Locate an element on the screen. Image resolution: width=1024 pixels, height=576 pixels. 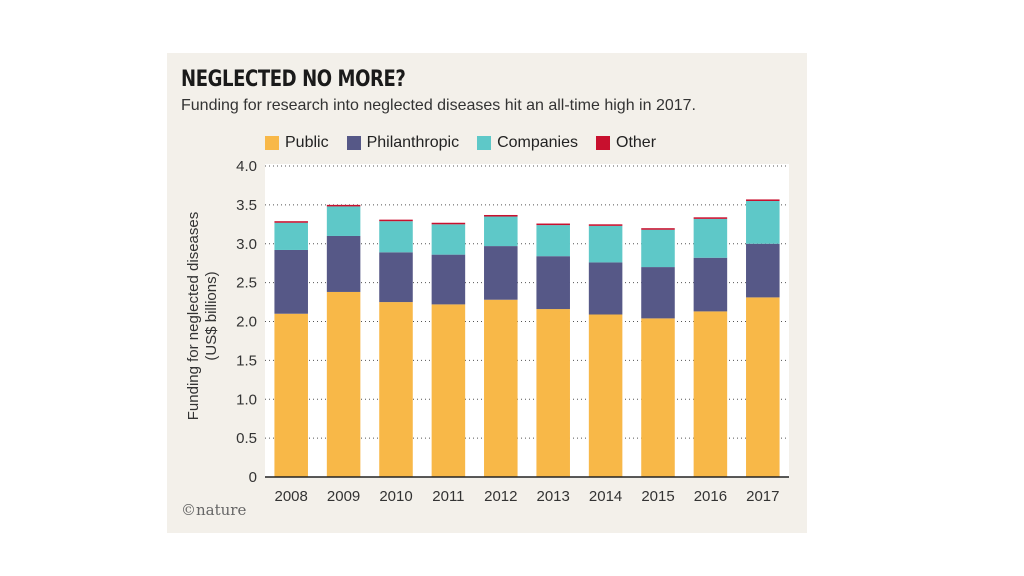
legend-item-philanthropic: Philanthropic is located at coordinates (403, 143).